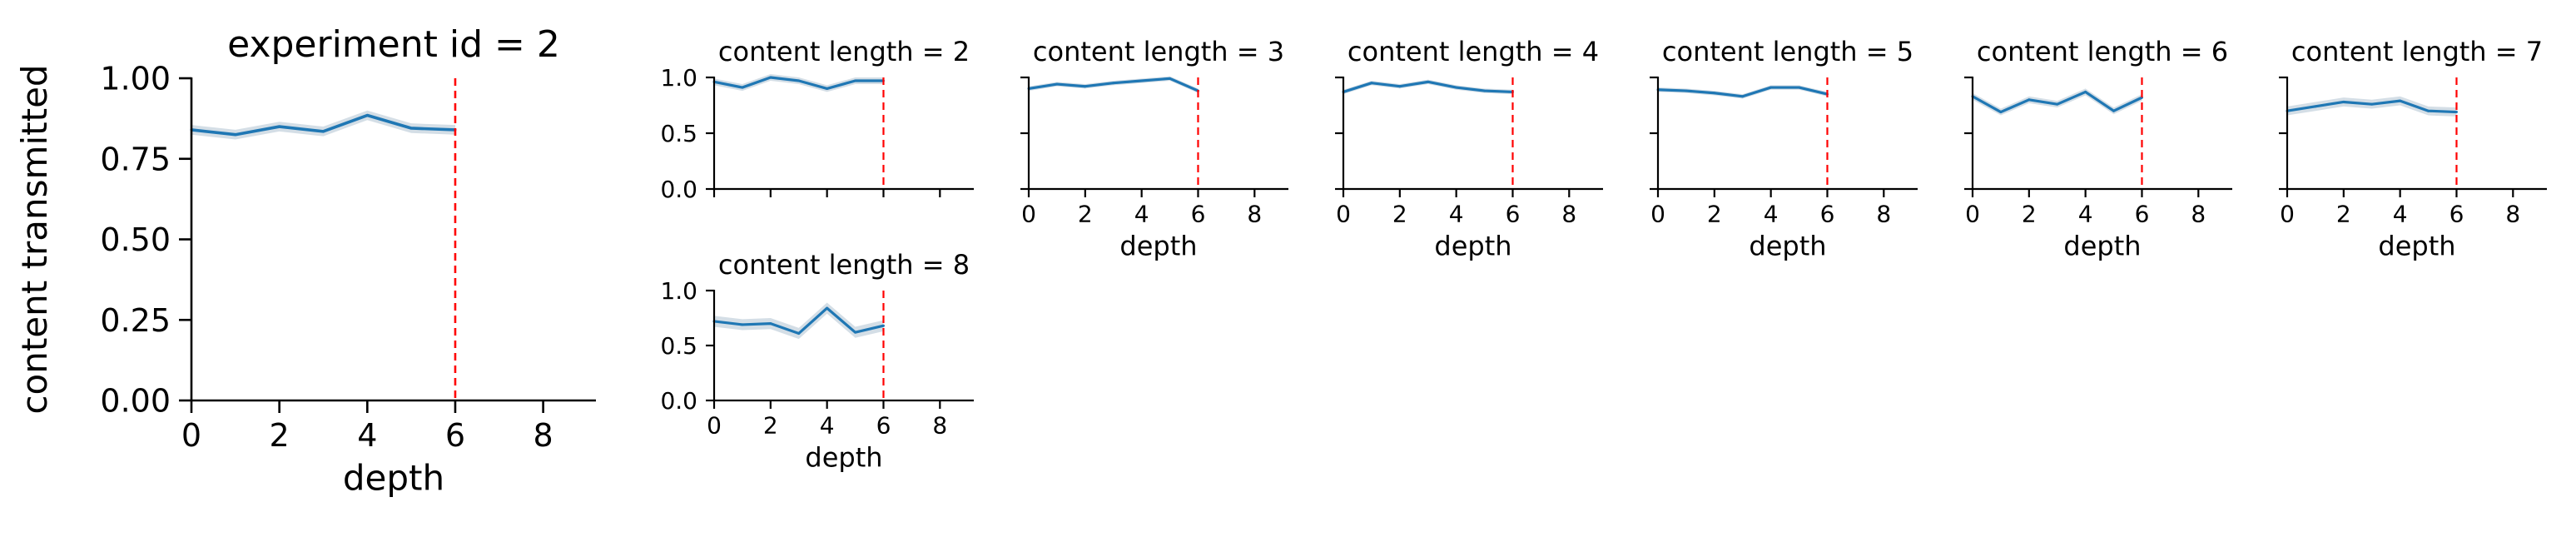 The width and height of the screenshot is (2576, 542). I want to click on panel-title: content length = 8, so click(844, 265).